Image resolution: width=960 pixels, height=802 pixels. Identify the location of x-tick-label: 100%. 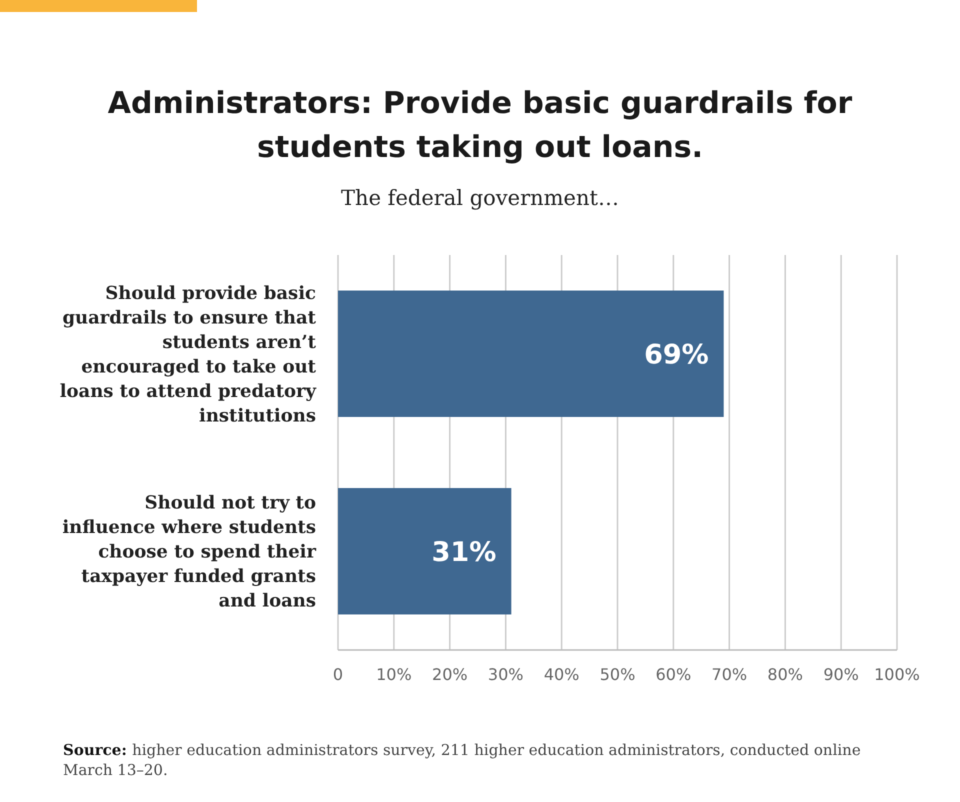
(897, 674).